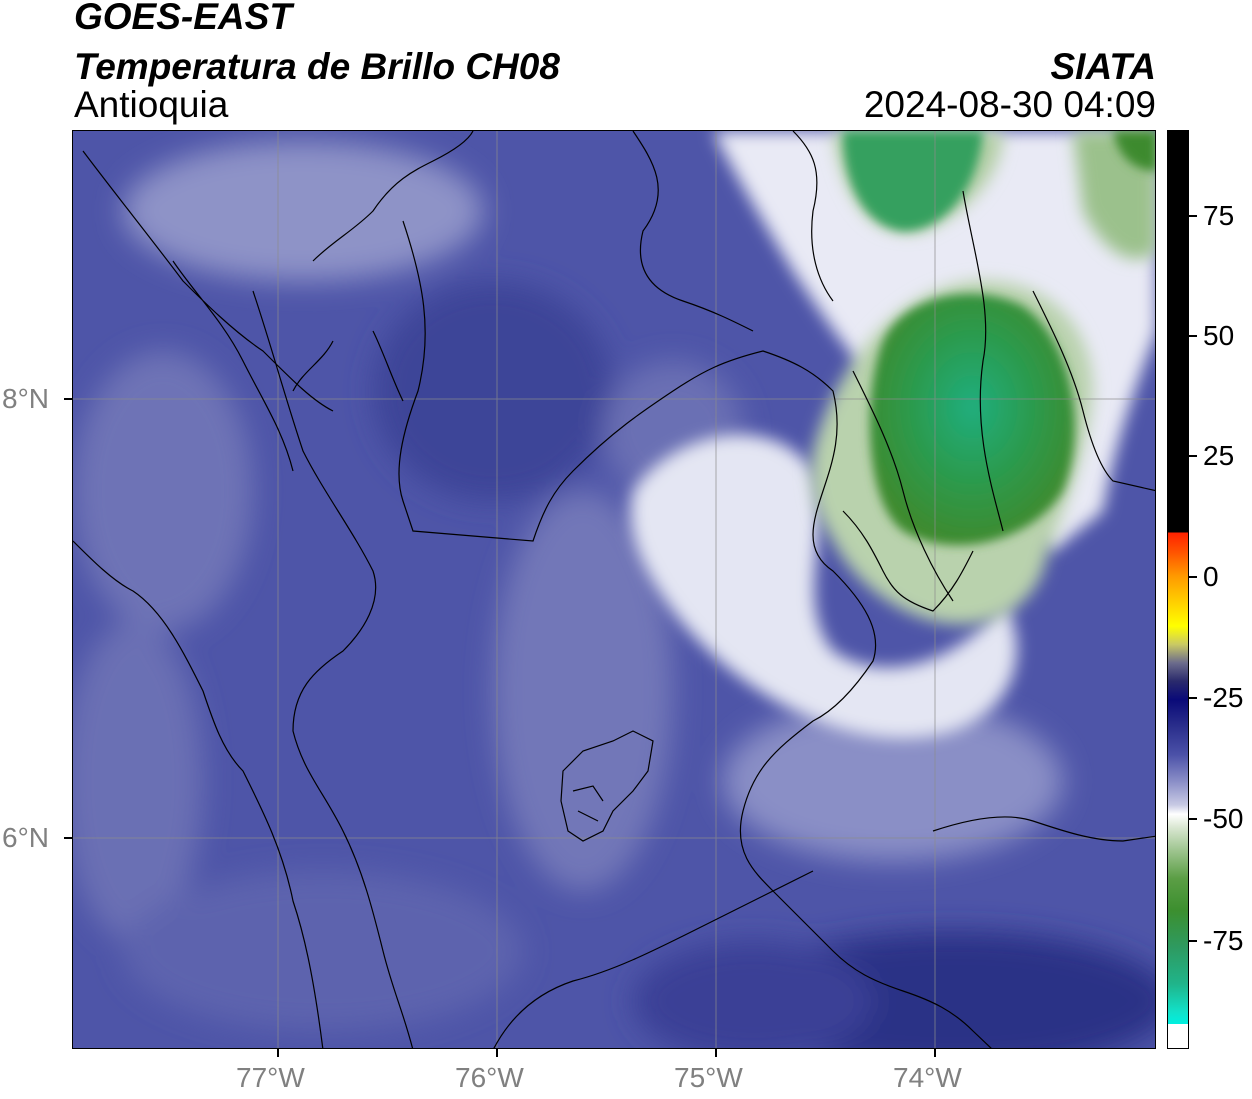 This screenshot has height=1099, width=1252. Describe the element at coordinates (25, 398) in the screenshot. I see `latitude-label: 8°N` at that location.